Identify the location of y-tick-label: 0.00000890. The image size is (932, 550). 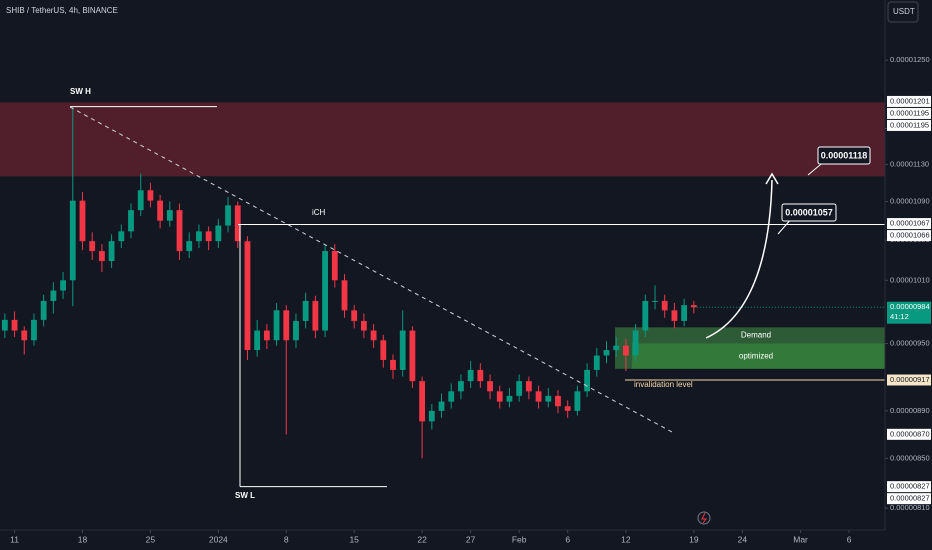
(910, 410).